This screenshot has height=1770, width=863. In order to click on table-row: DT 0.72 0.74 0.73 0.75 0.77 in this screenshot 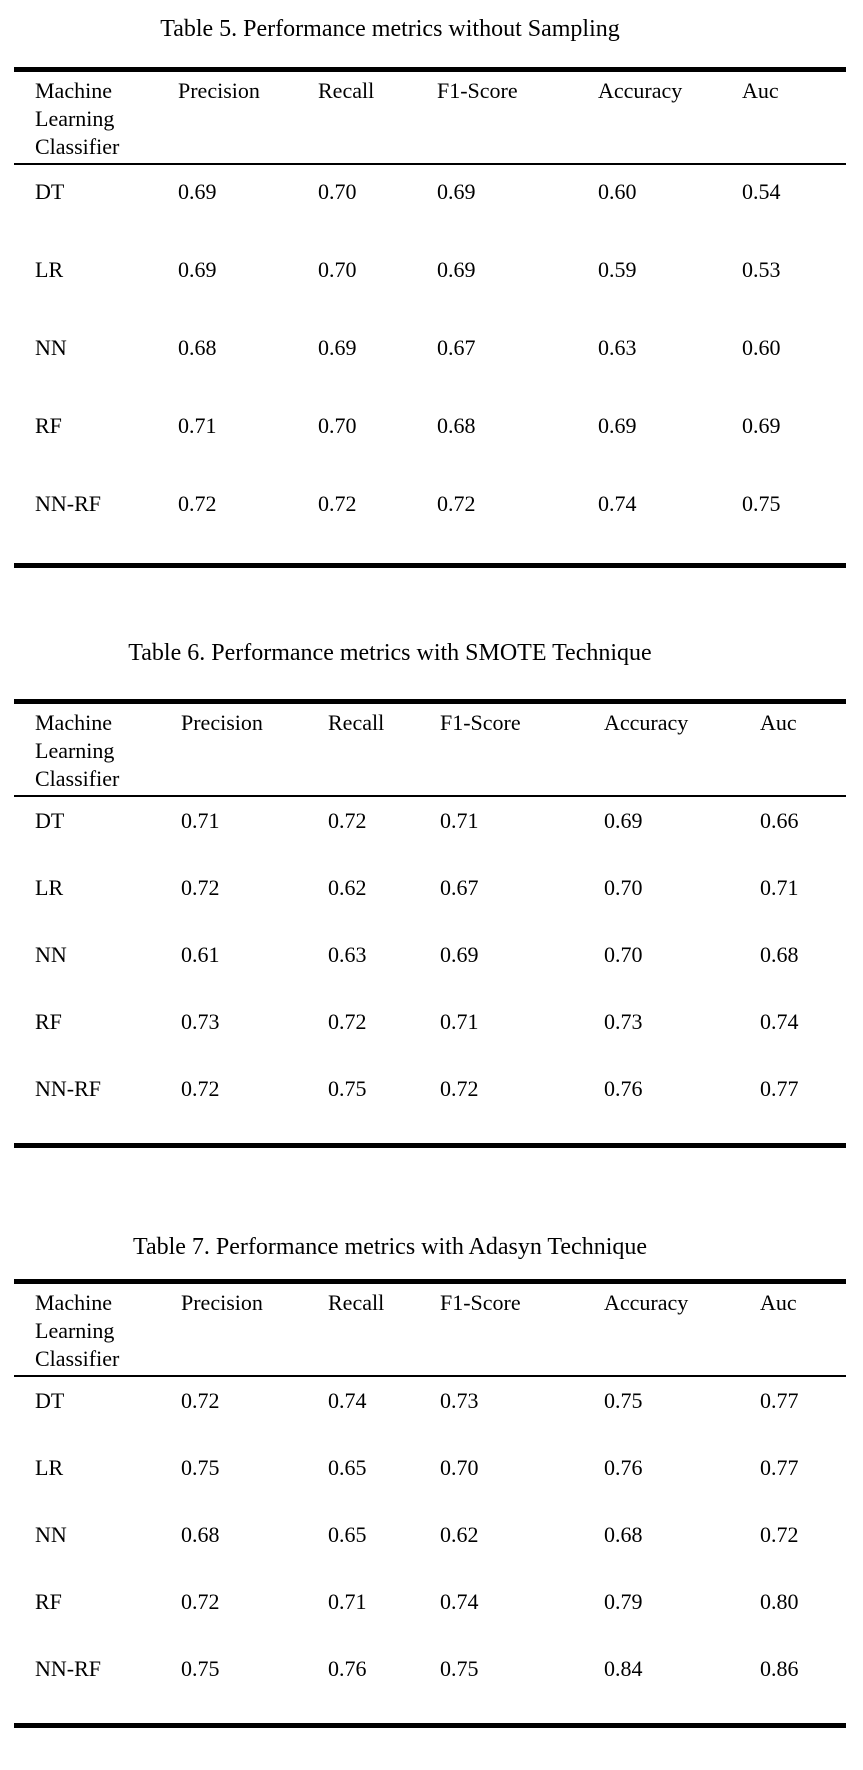, I will do `click(430, 1410)`.